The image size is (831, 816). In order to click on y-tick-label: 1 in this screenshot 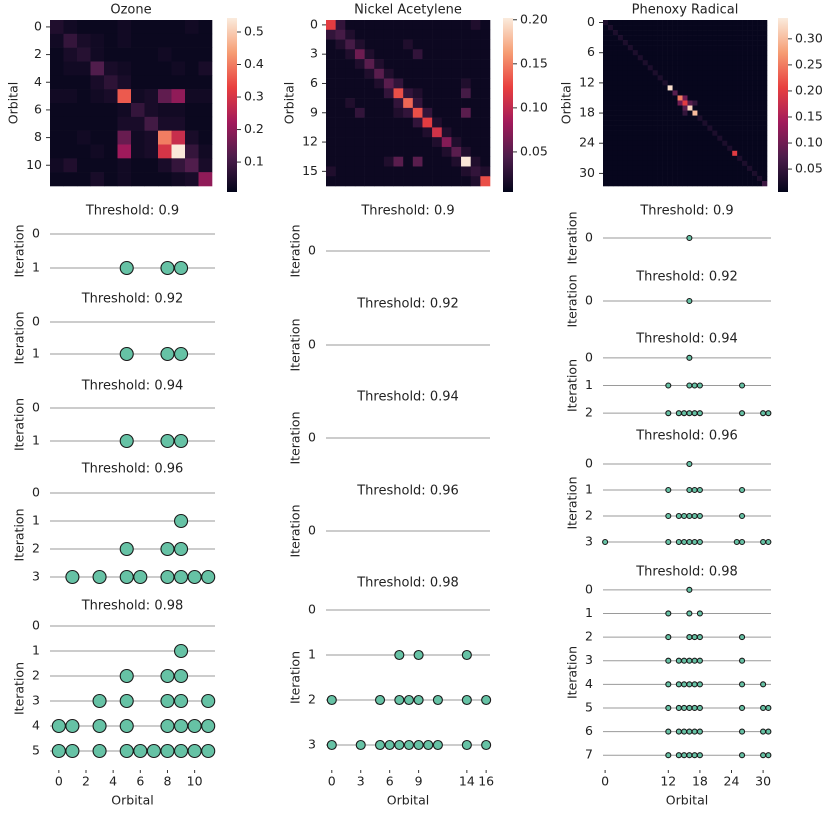, I will do `click(312, 654)`.